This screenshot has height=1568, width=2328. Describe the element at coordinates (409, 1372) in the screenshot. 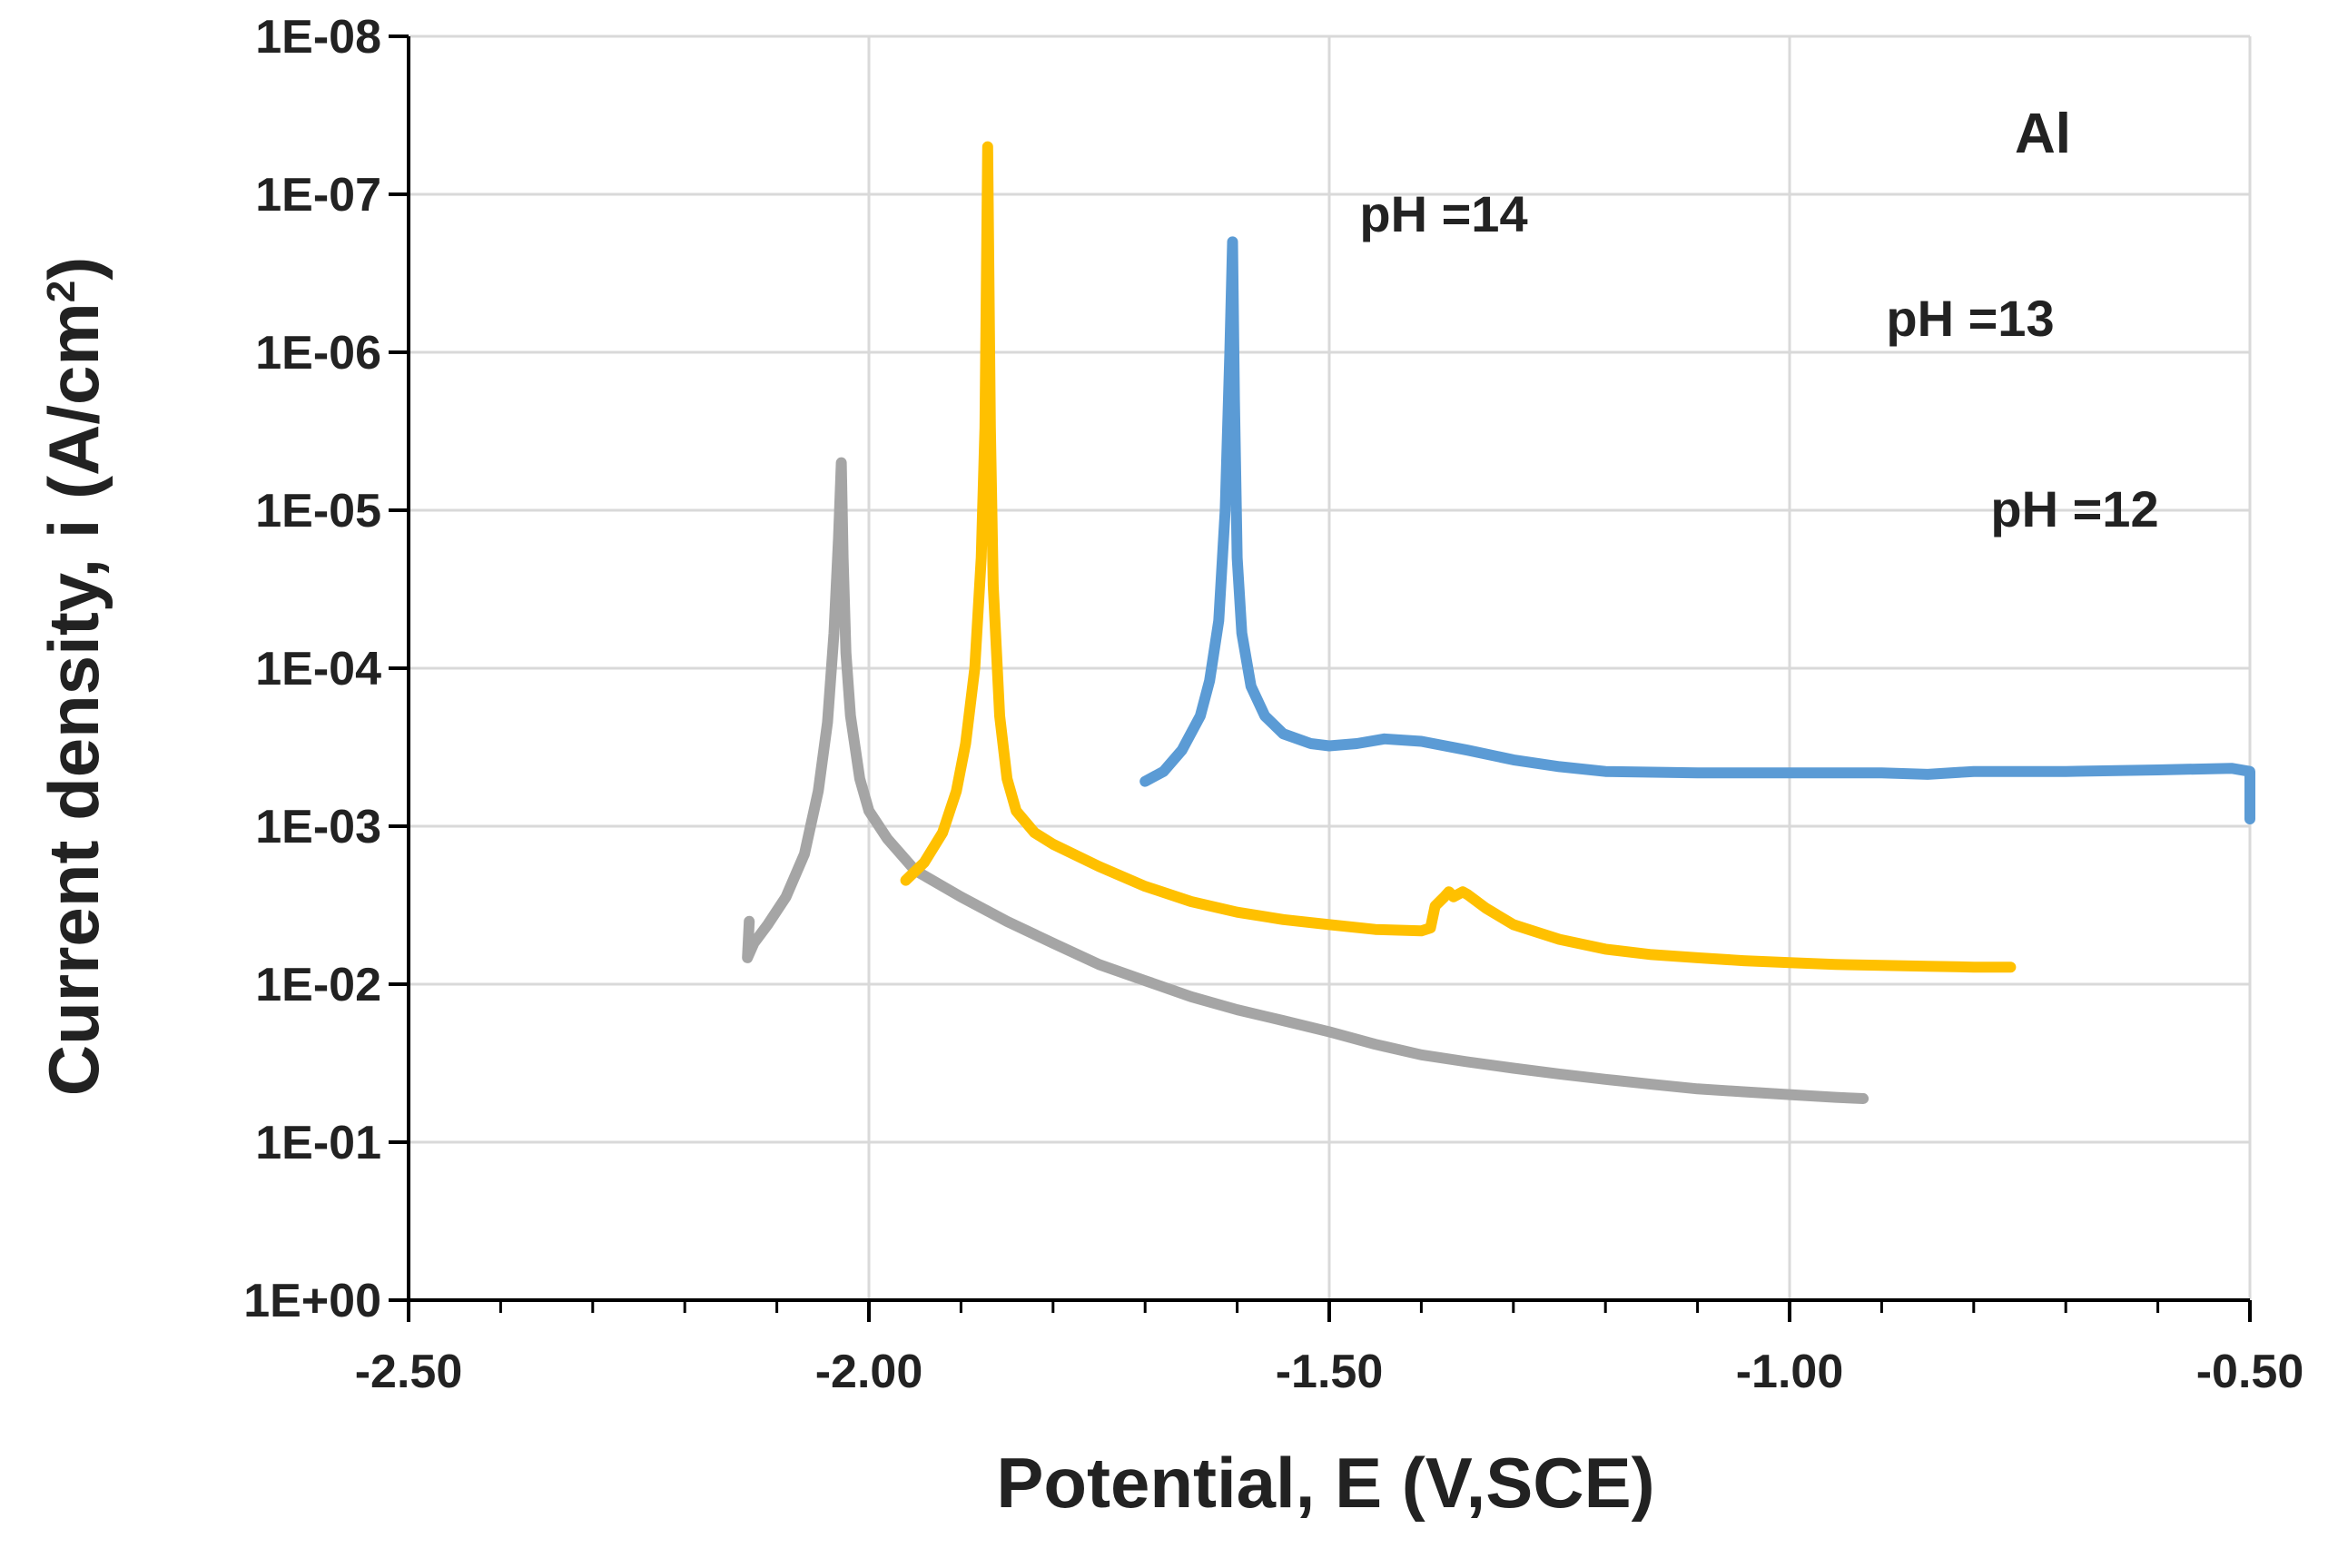

I see `x-tick-label: -2.50` at that location.